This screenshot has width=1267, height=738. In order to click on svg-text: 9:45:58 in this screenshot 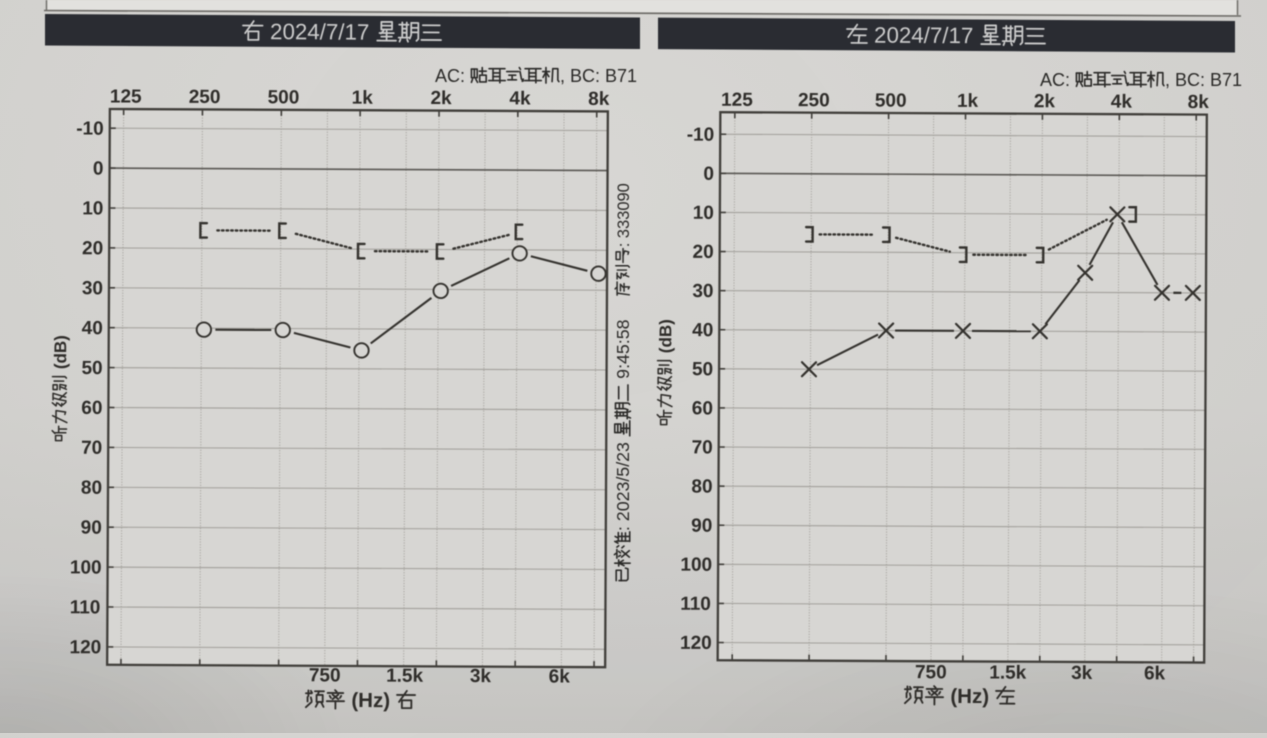, I will do `click(623, 348)`.